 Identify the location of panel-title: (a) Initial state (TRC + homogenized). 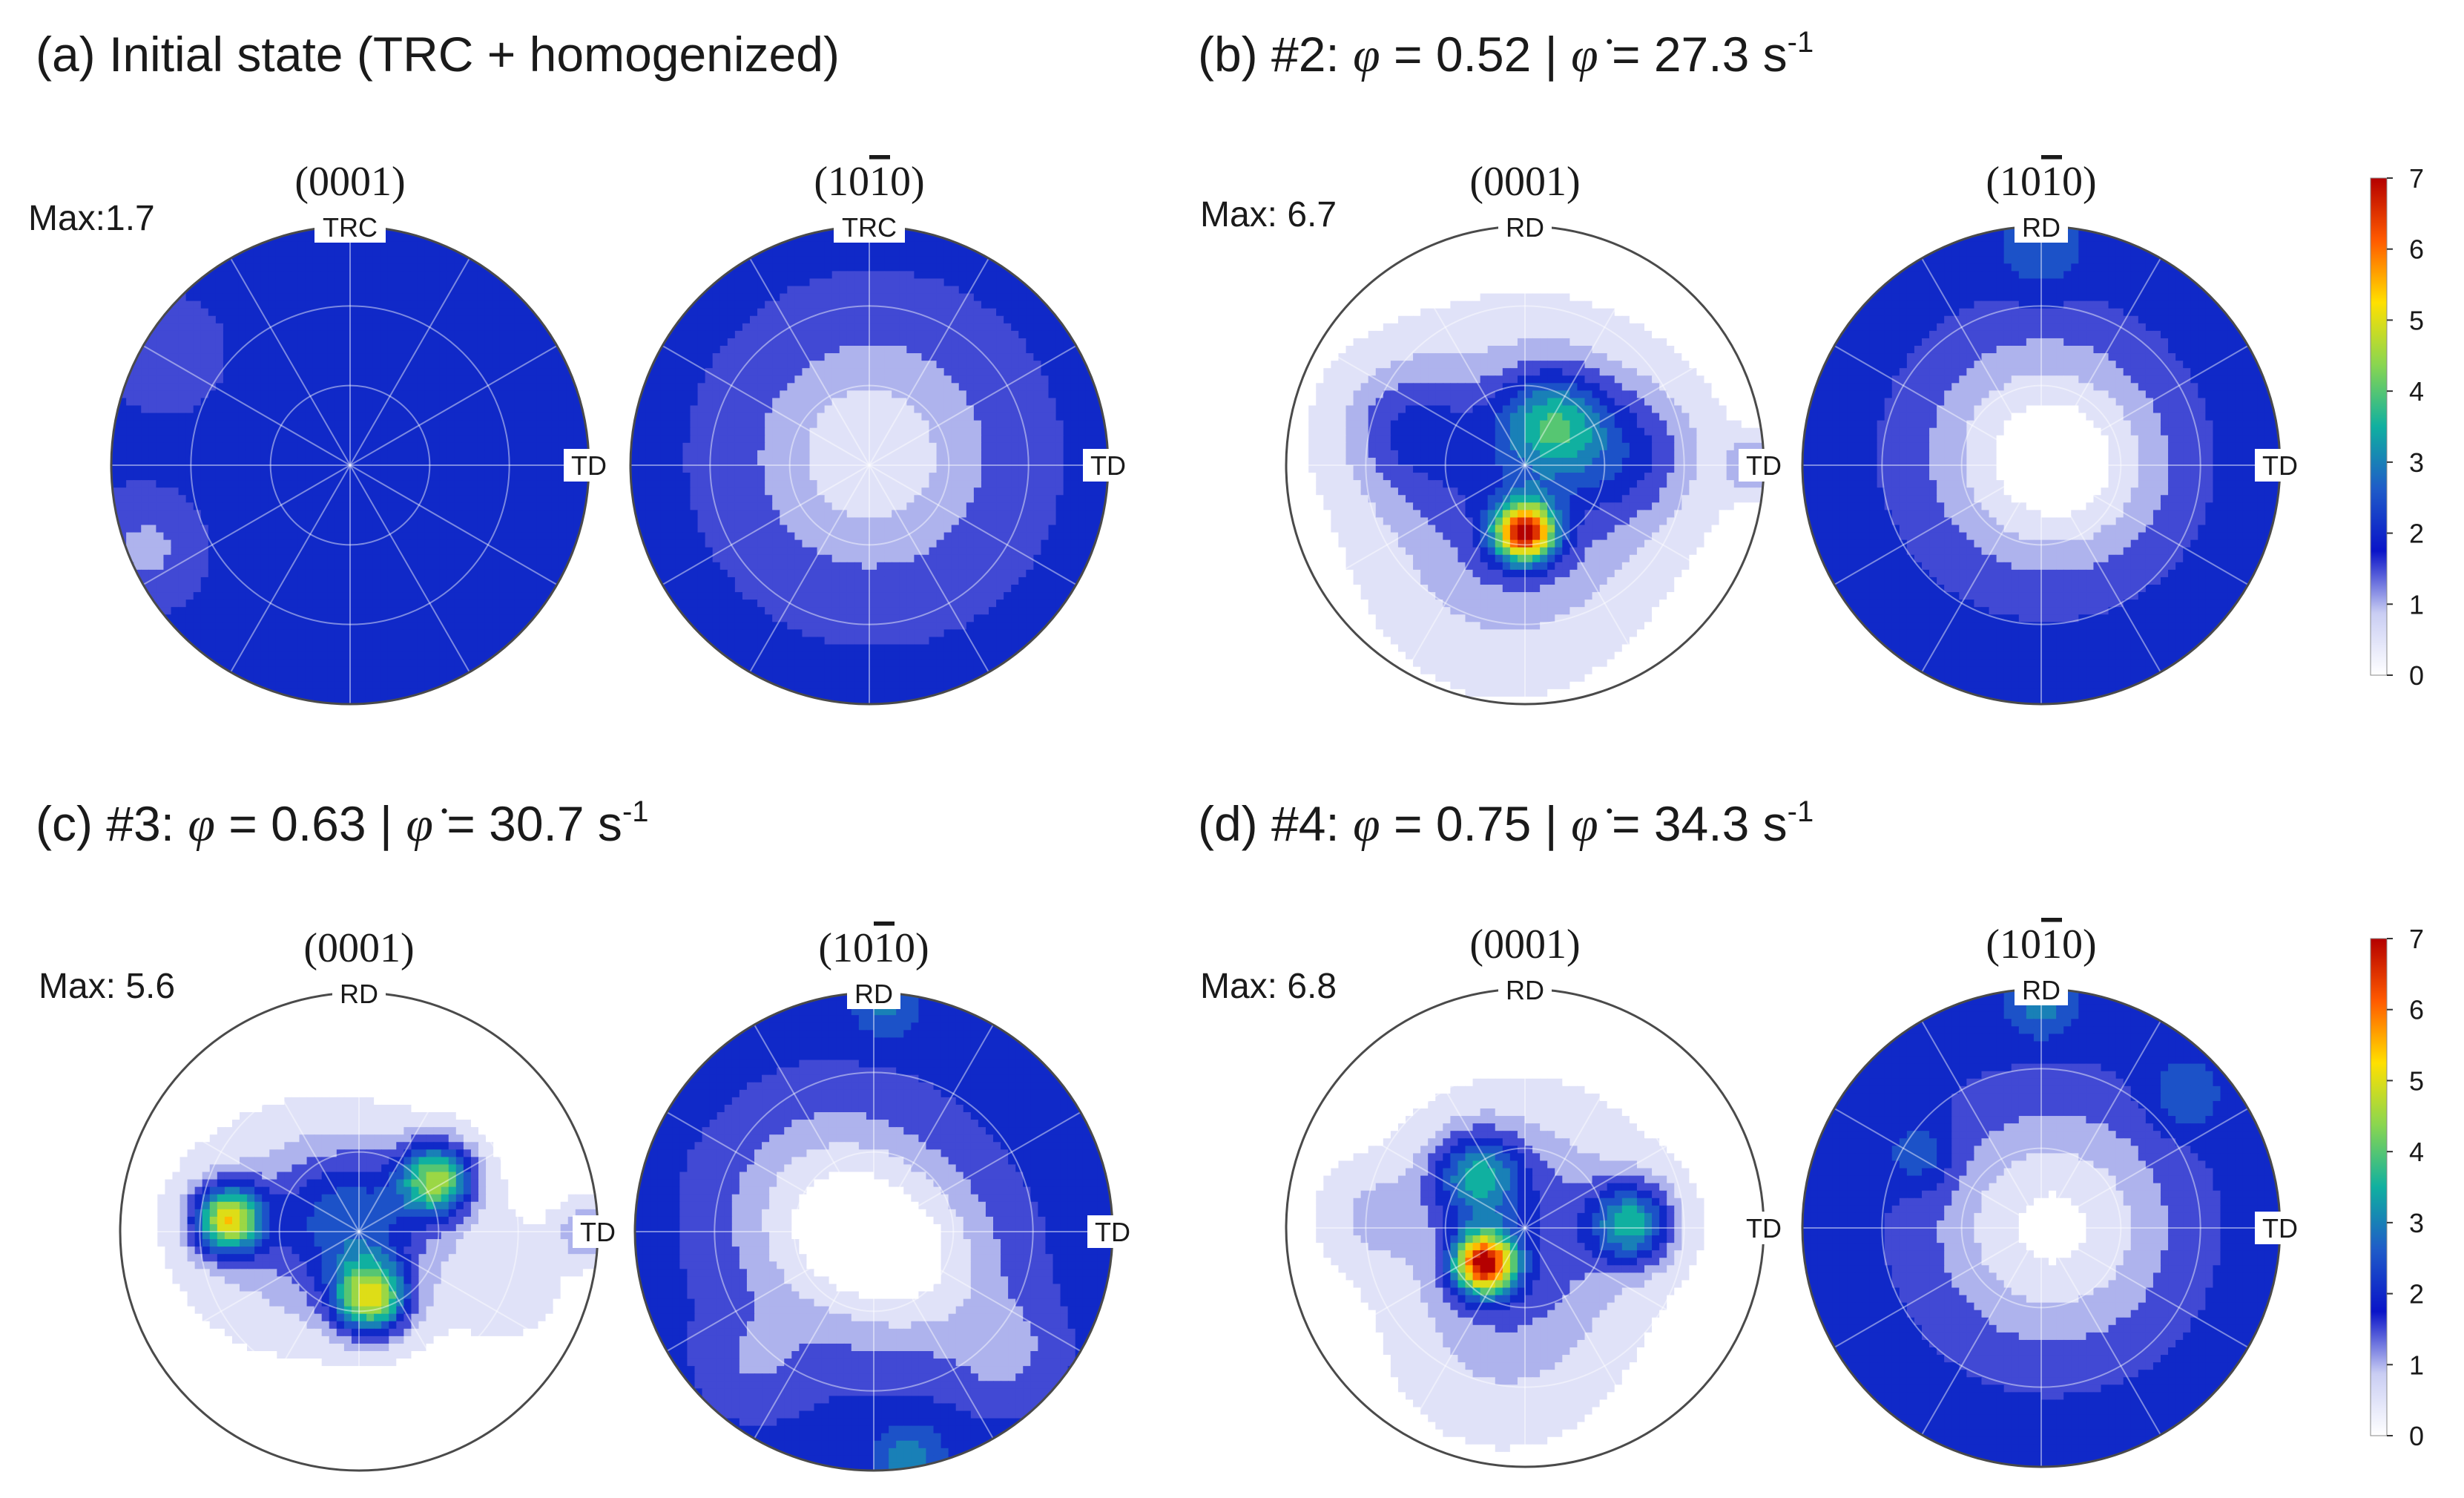
(438, 54).